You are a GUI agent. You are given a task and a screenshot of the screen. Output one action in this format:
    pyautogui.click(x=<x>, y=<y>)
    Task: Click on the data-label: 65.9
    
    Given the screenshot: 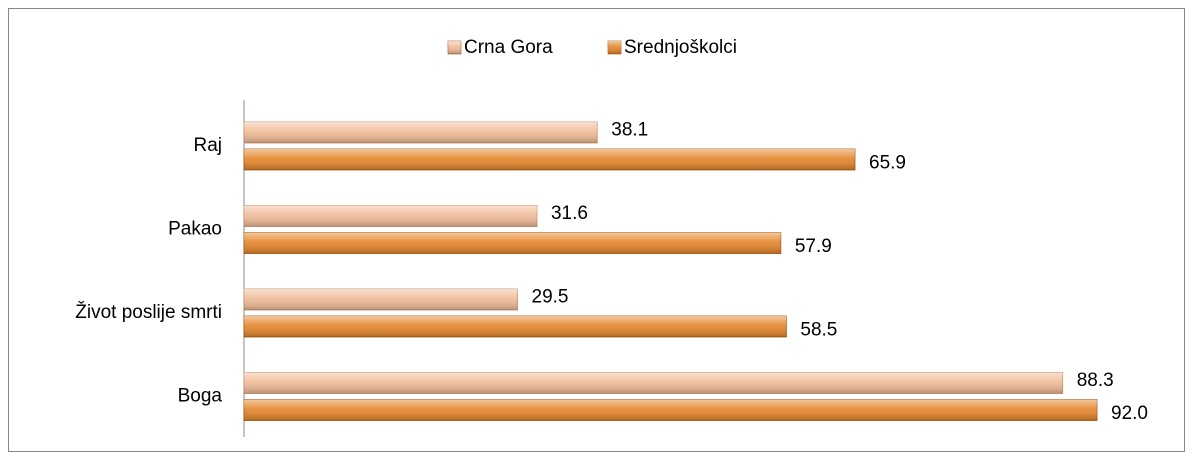 What is the action you would take?
    pyautogui.click(x=887, y=163)
    